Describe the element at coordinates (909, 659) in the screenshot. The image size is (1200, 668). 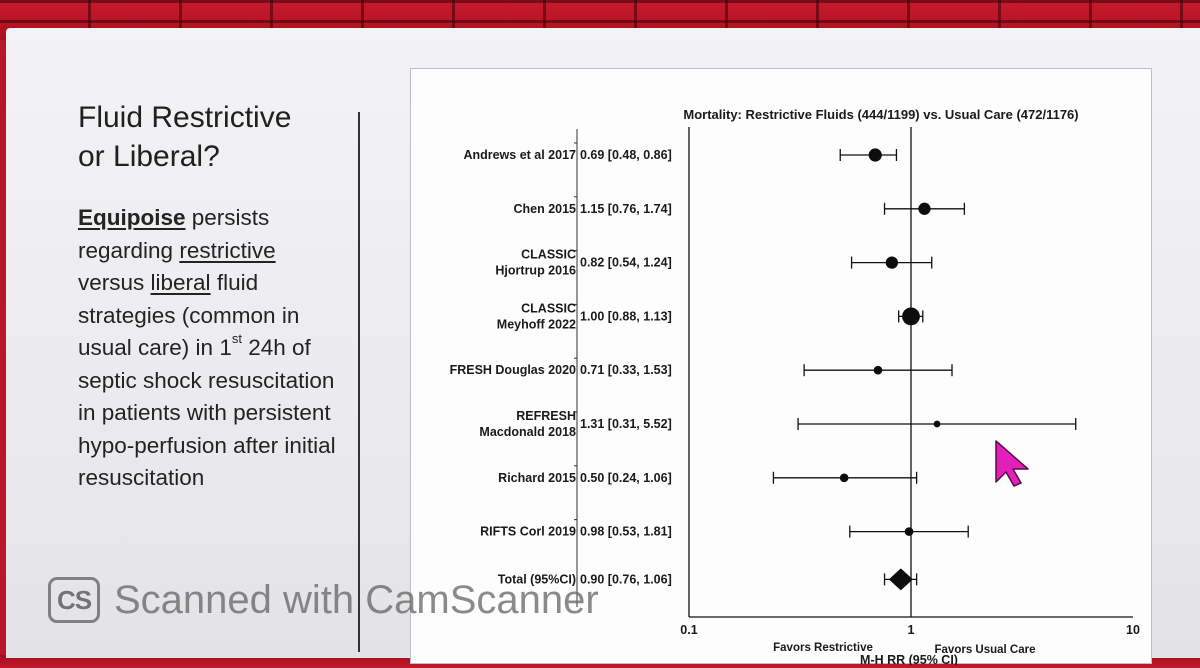
I see `x-axis-label: M-H RR (95% CI)` at that location.